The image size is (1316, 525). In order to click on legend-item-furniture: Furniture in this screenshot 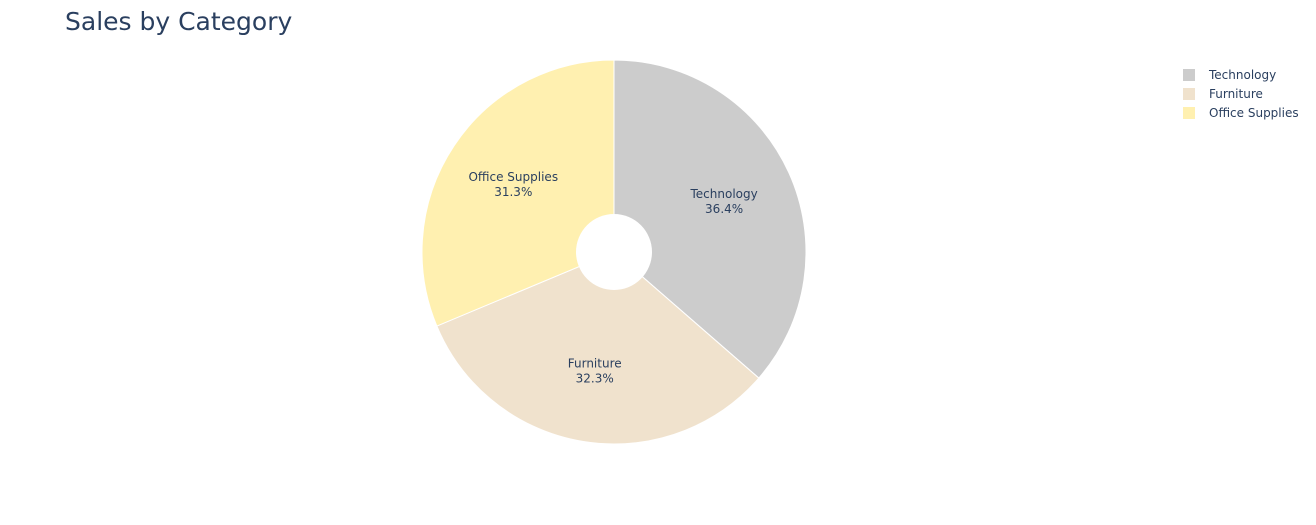, I will do `click(1223, 94)`.